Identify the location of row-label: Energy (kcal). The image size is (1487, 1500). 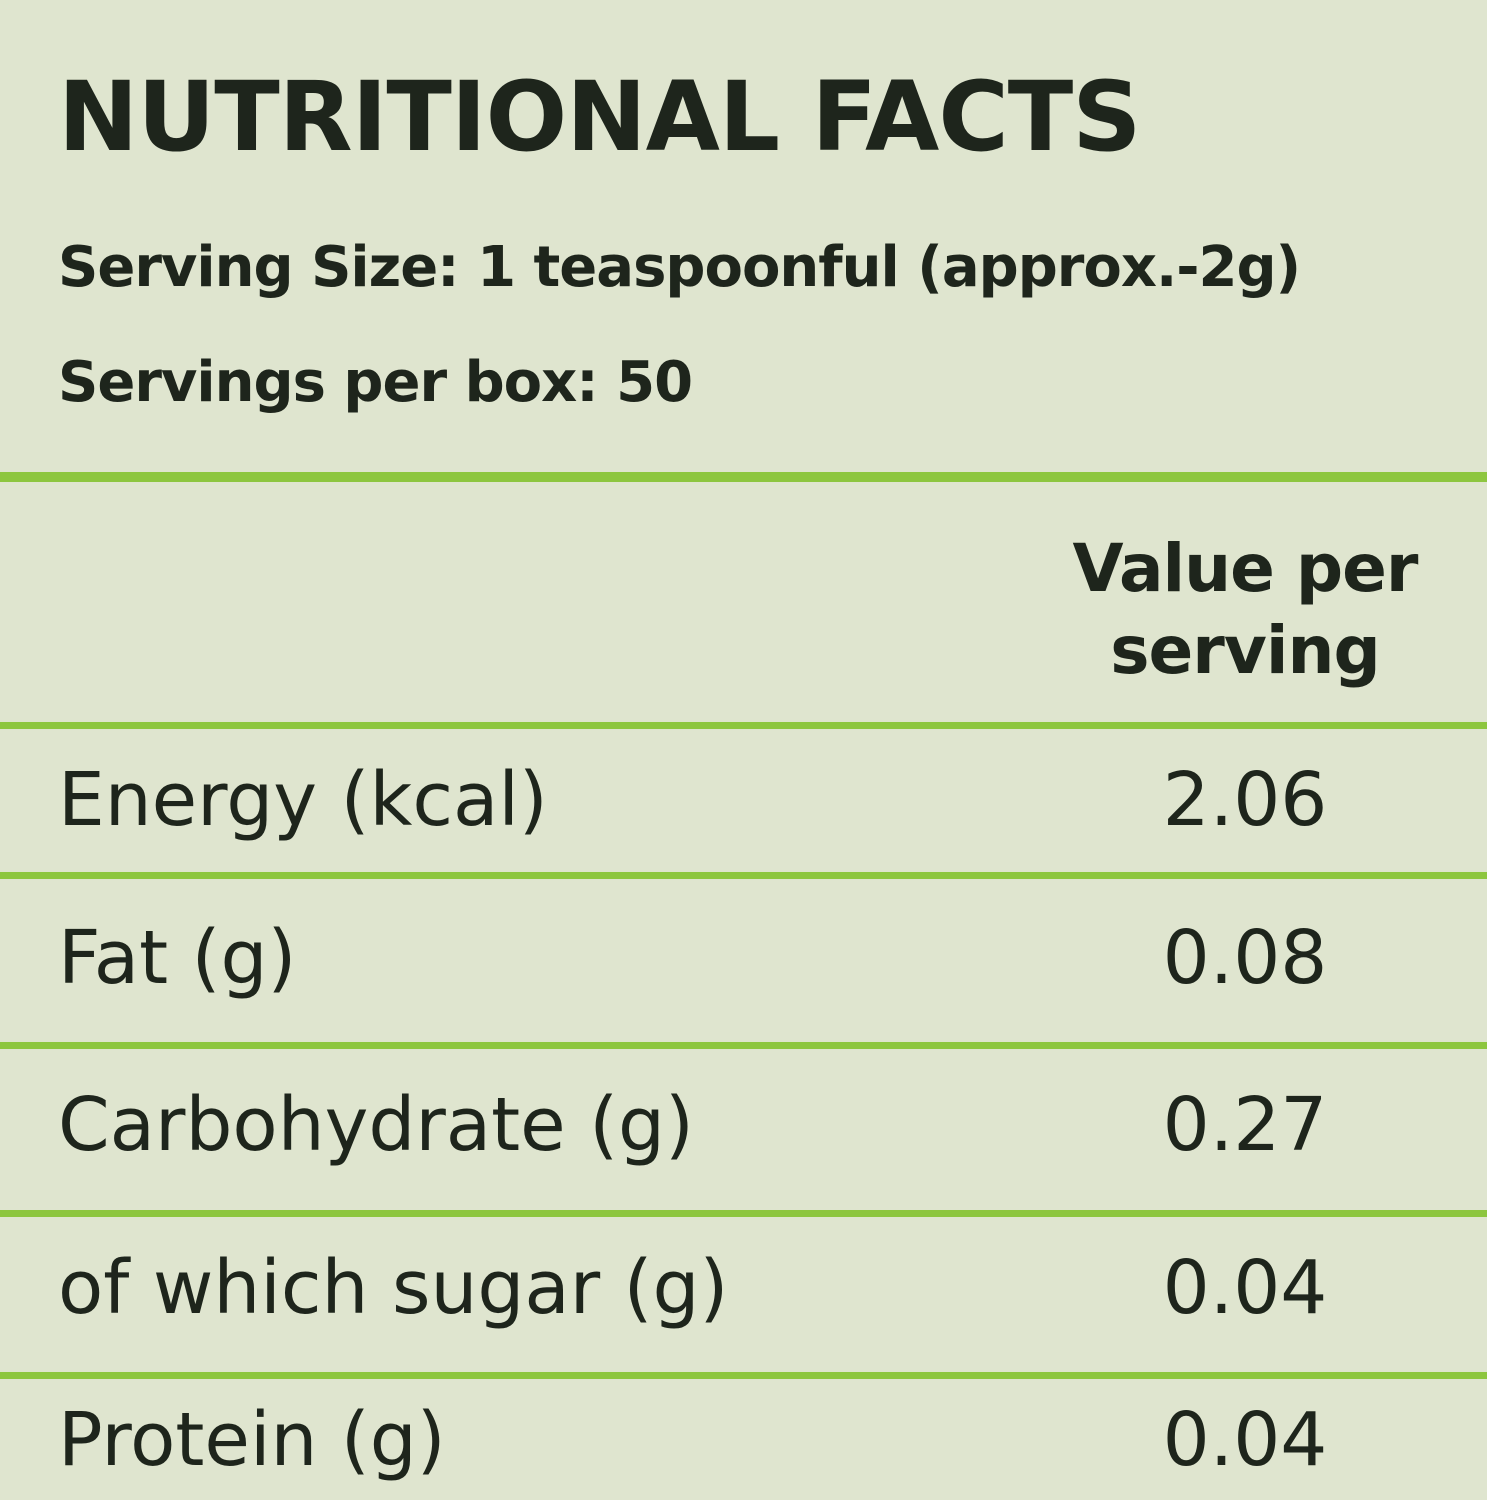
(303, 800).